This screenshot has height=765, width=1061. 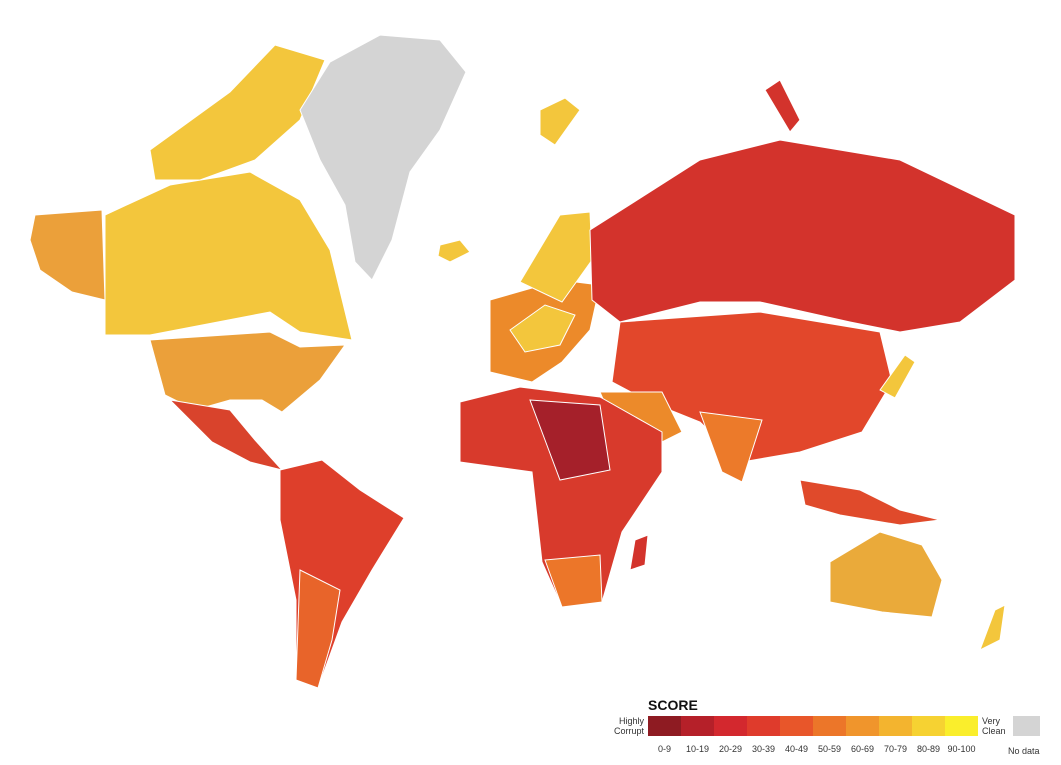 What do you see at coordinates (886, 574) in the screenshot?
I see `australia` at bounding box center [886, 574].